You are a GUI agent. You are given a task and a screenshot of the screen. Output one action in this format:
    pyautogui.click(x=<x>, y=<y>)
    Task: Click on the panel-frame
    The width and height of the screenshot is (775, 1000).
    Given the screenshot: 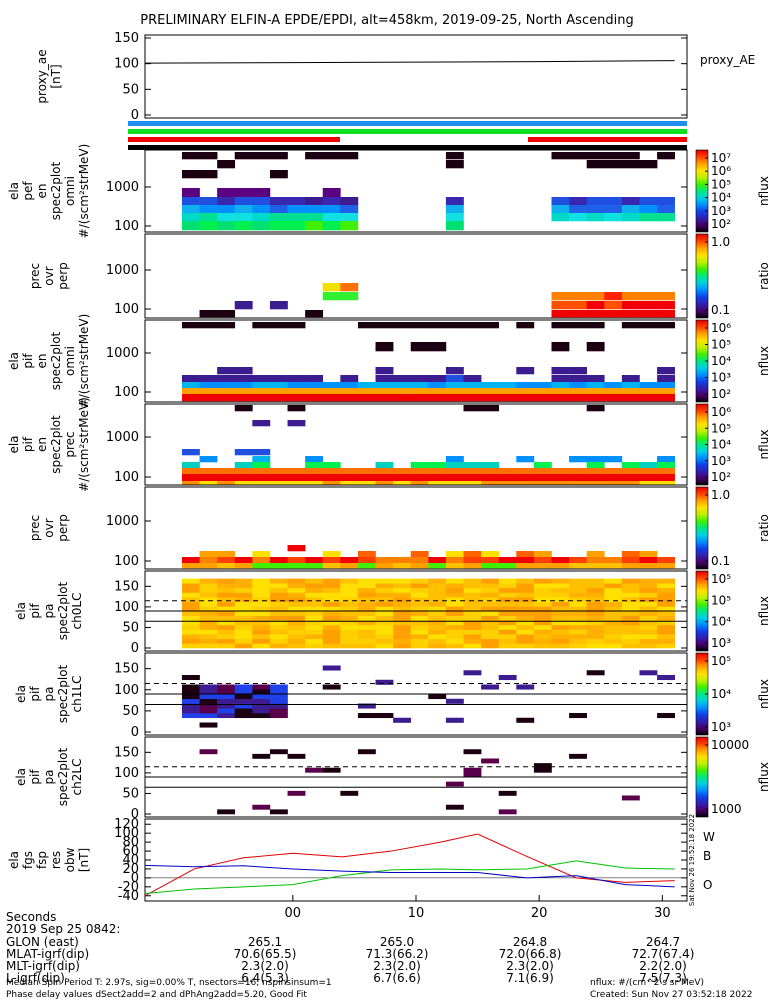 What is the action you would take?
    pyautogui.click(x=416, y=276)
    